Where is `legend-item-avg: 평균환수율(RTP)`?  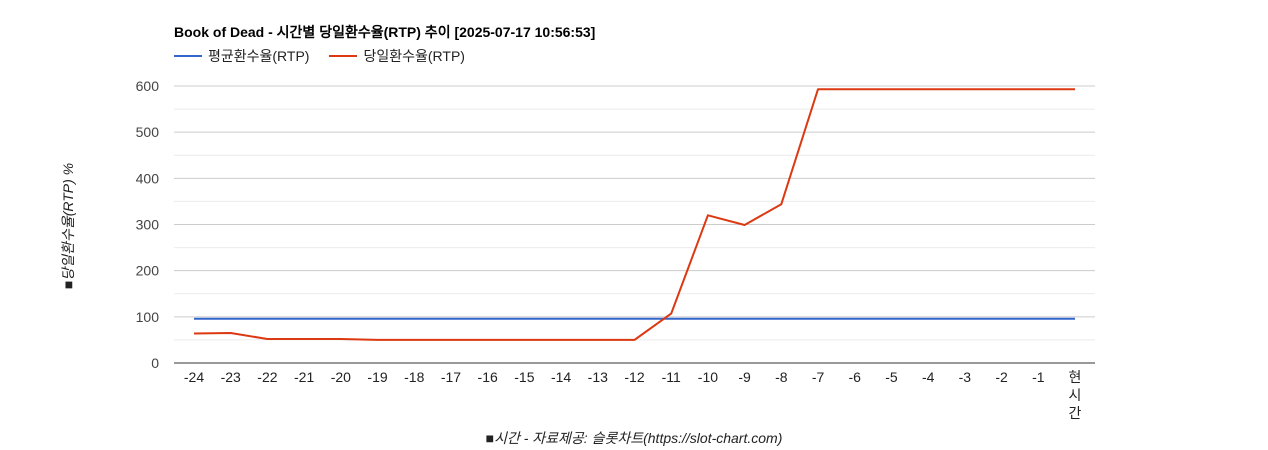 legend-item-avg: 평균환수율(RTP) is located at coordinates (241, 56).